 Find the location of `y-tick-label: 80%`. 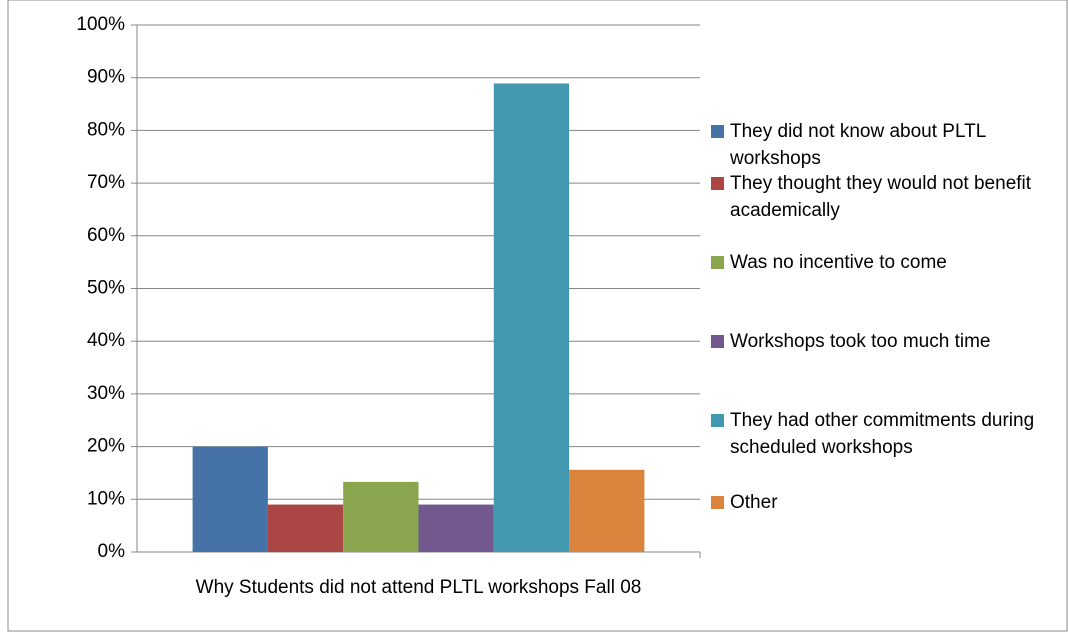

y-tick-label: 80% is located at coordinates (106, 129).